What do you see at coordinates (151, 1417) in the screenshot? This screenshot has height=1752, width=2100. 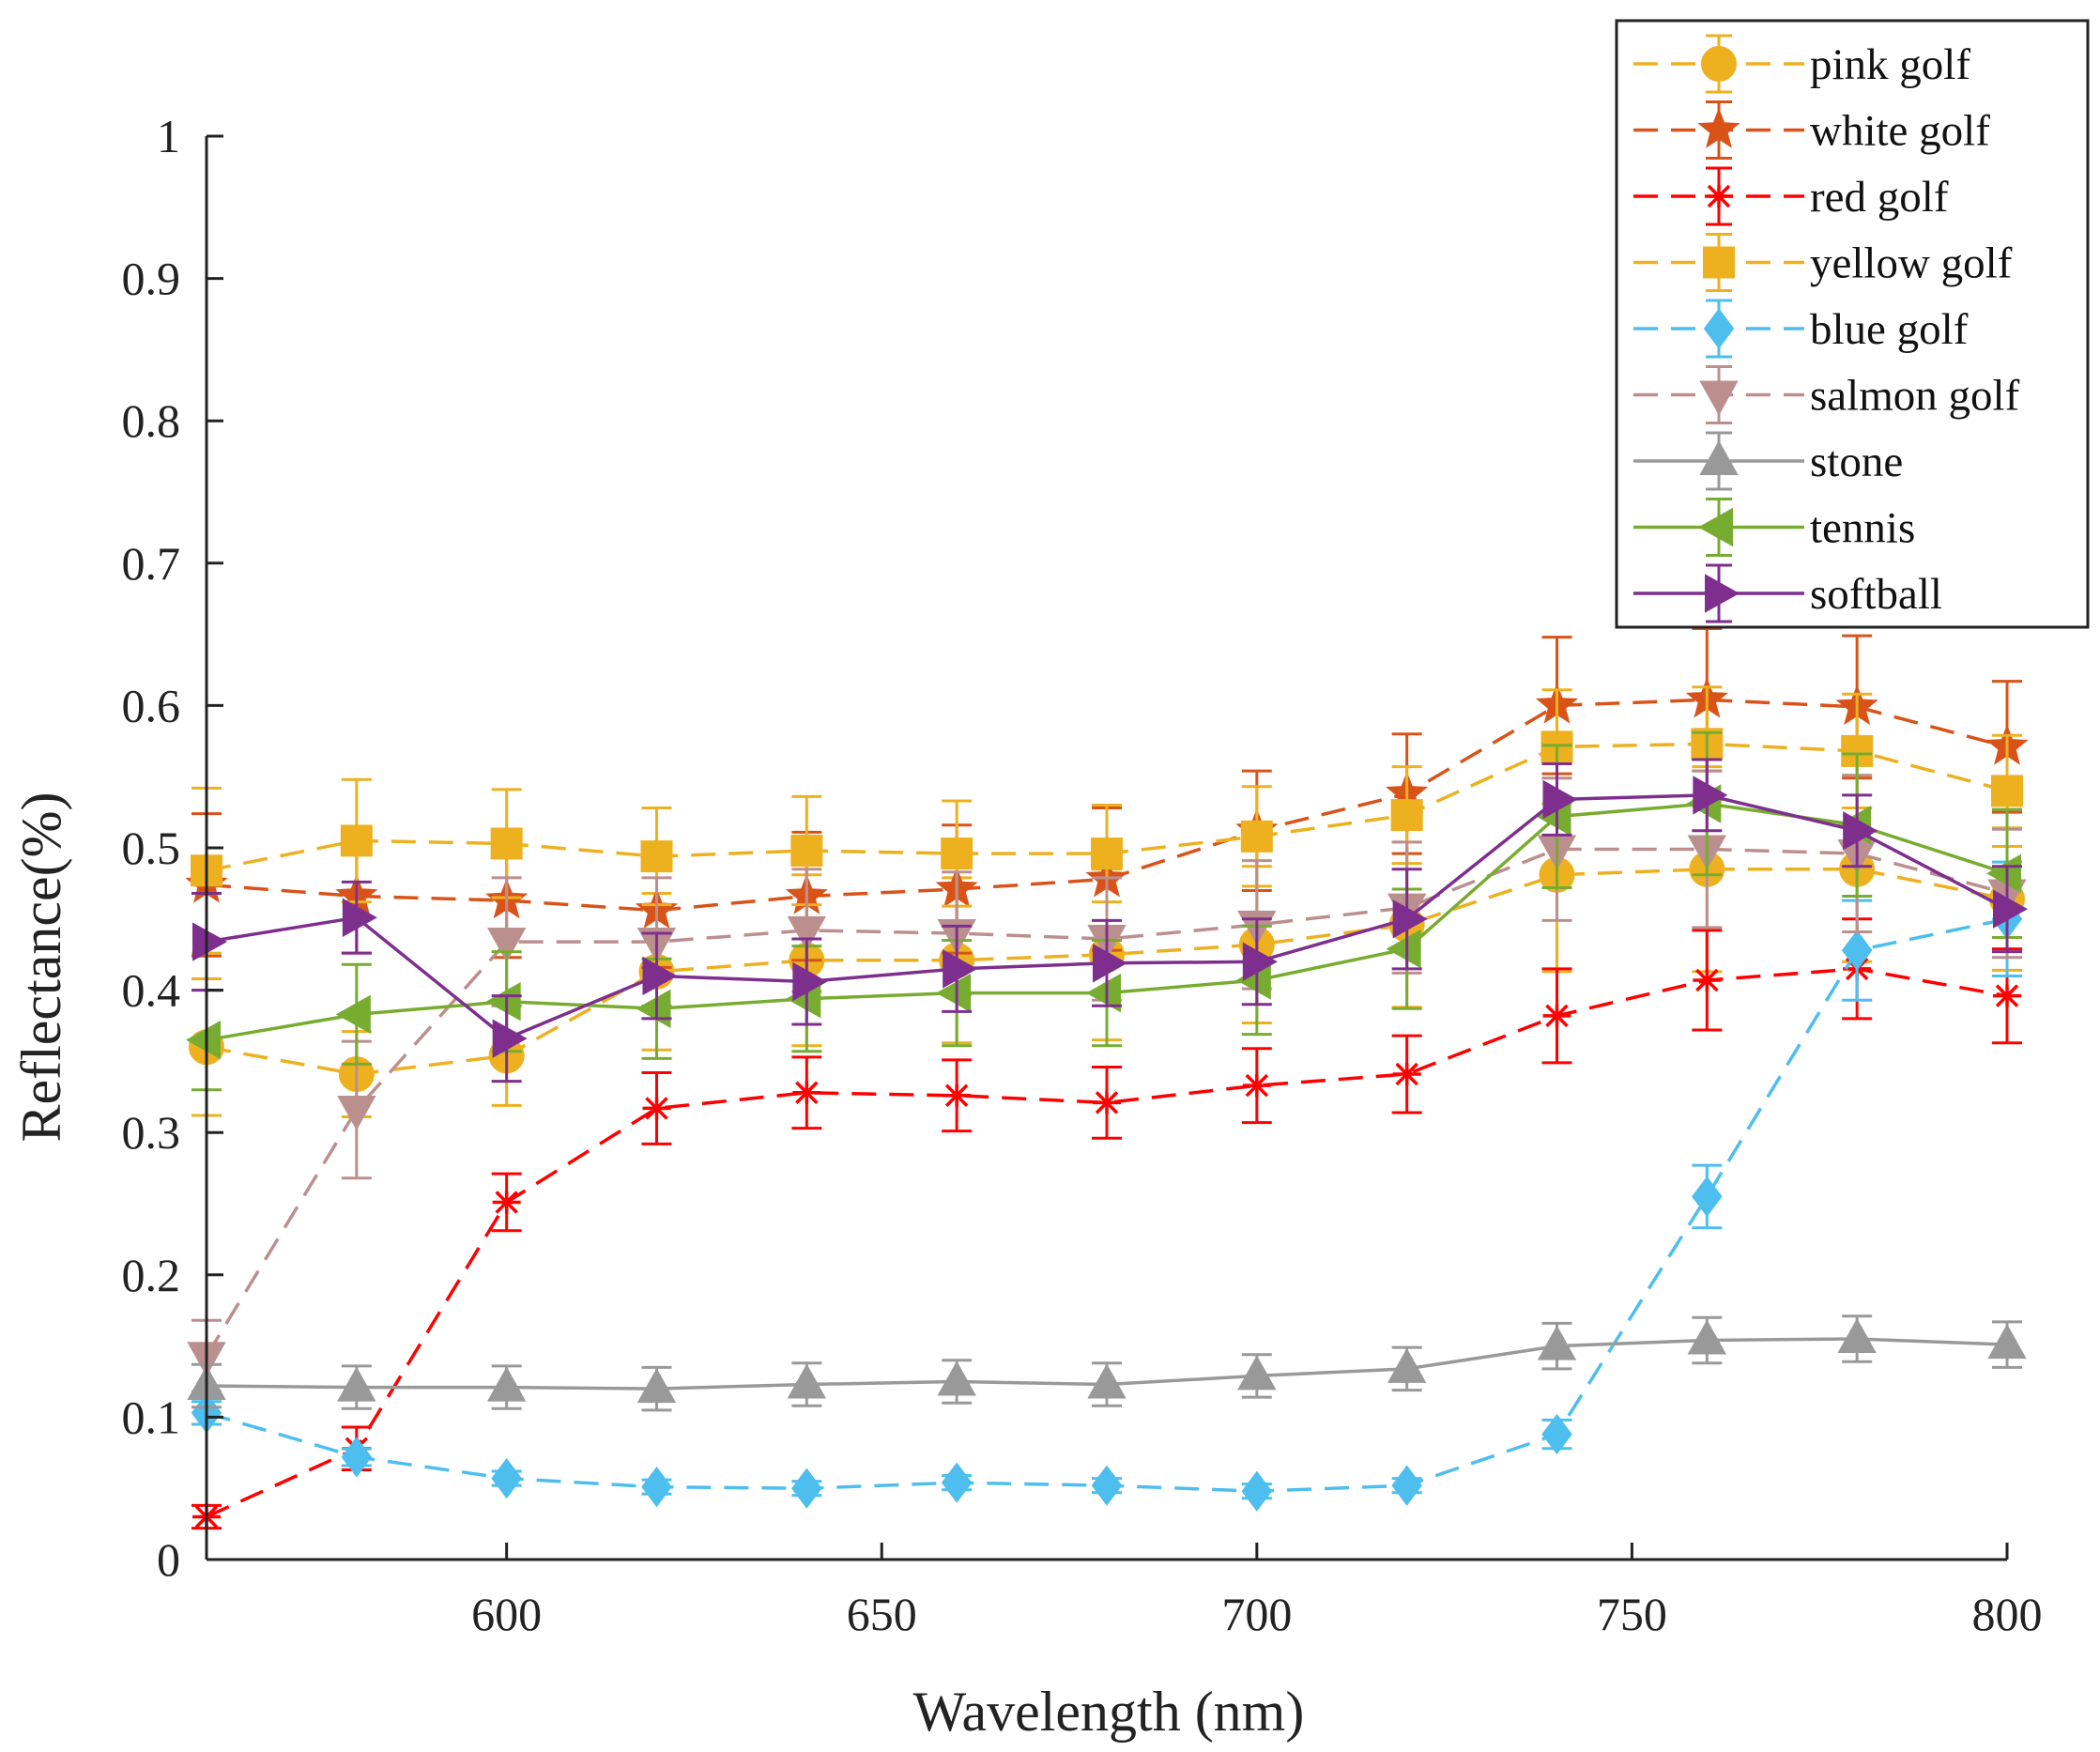 I see `y-tick-label: 0.1` at bounding box center [151, 1417].